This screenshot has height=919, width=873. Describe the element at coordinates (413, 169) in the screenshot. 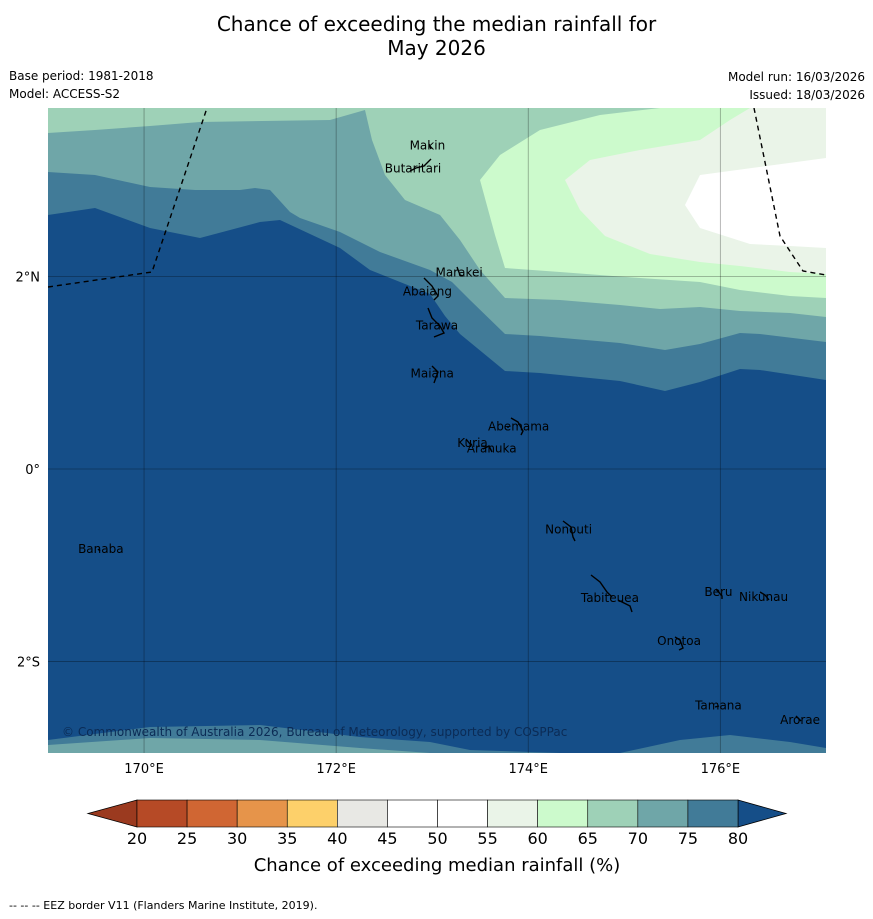

I see `island-label: Butaritari` at that location.